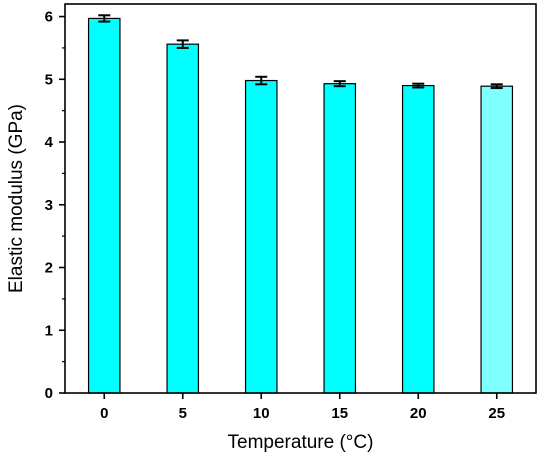  What do you see at coordinates (183, 413) in the screenshot?
I see `x-tick-label: 5` at bounding box center [183, 413].